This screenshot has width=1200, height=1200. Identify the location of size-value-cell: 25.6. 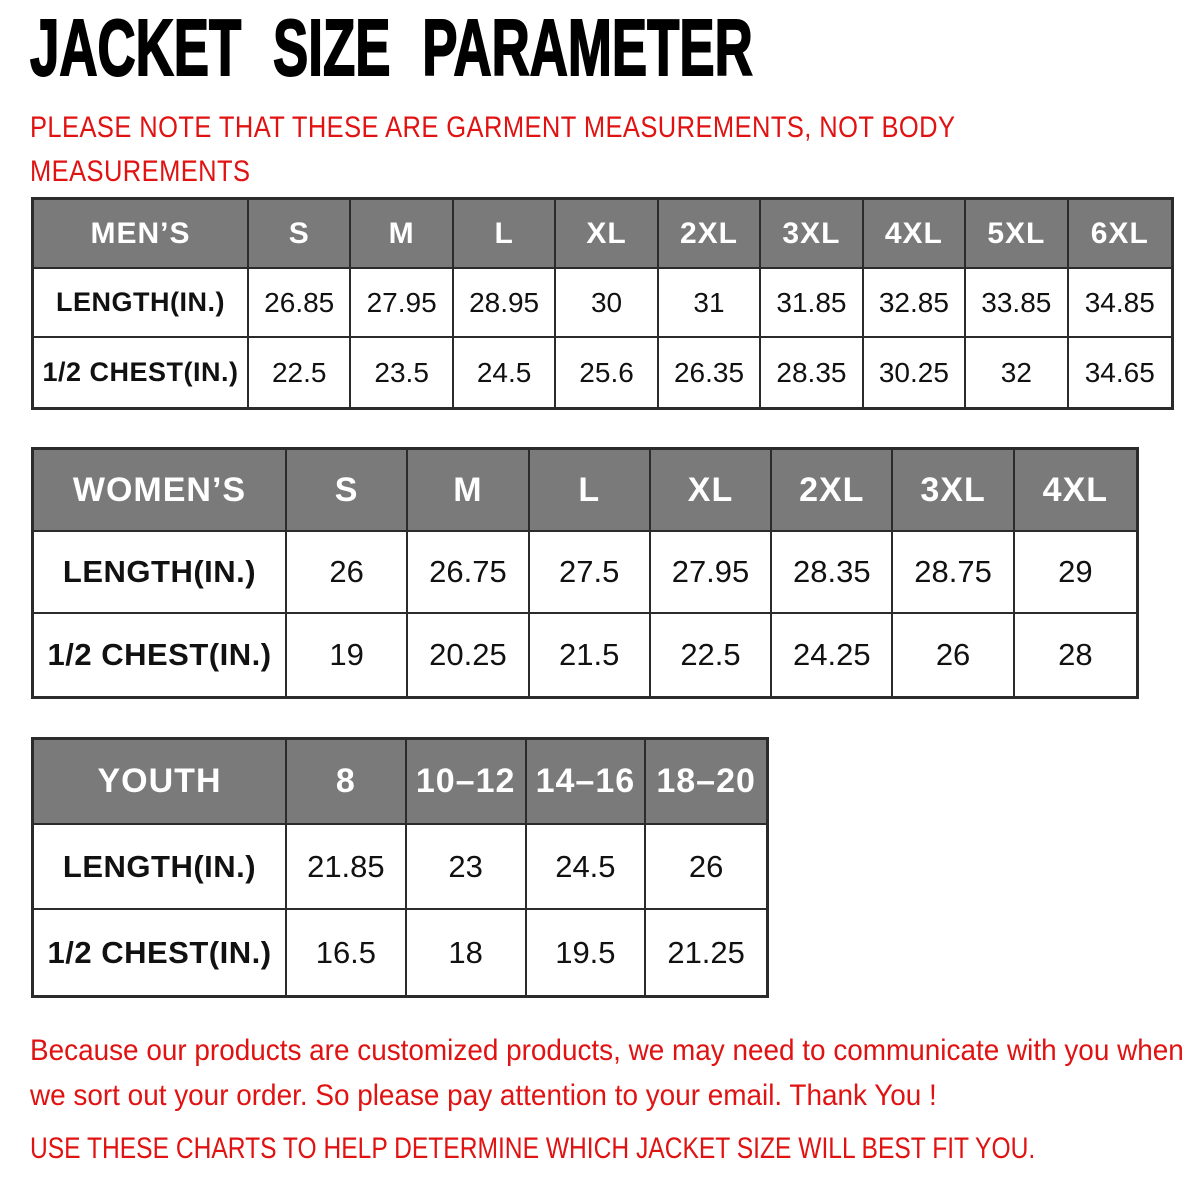
(607, 372).